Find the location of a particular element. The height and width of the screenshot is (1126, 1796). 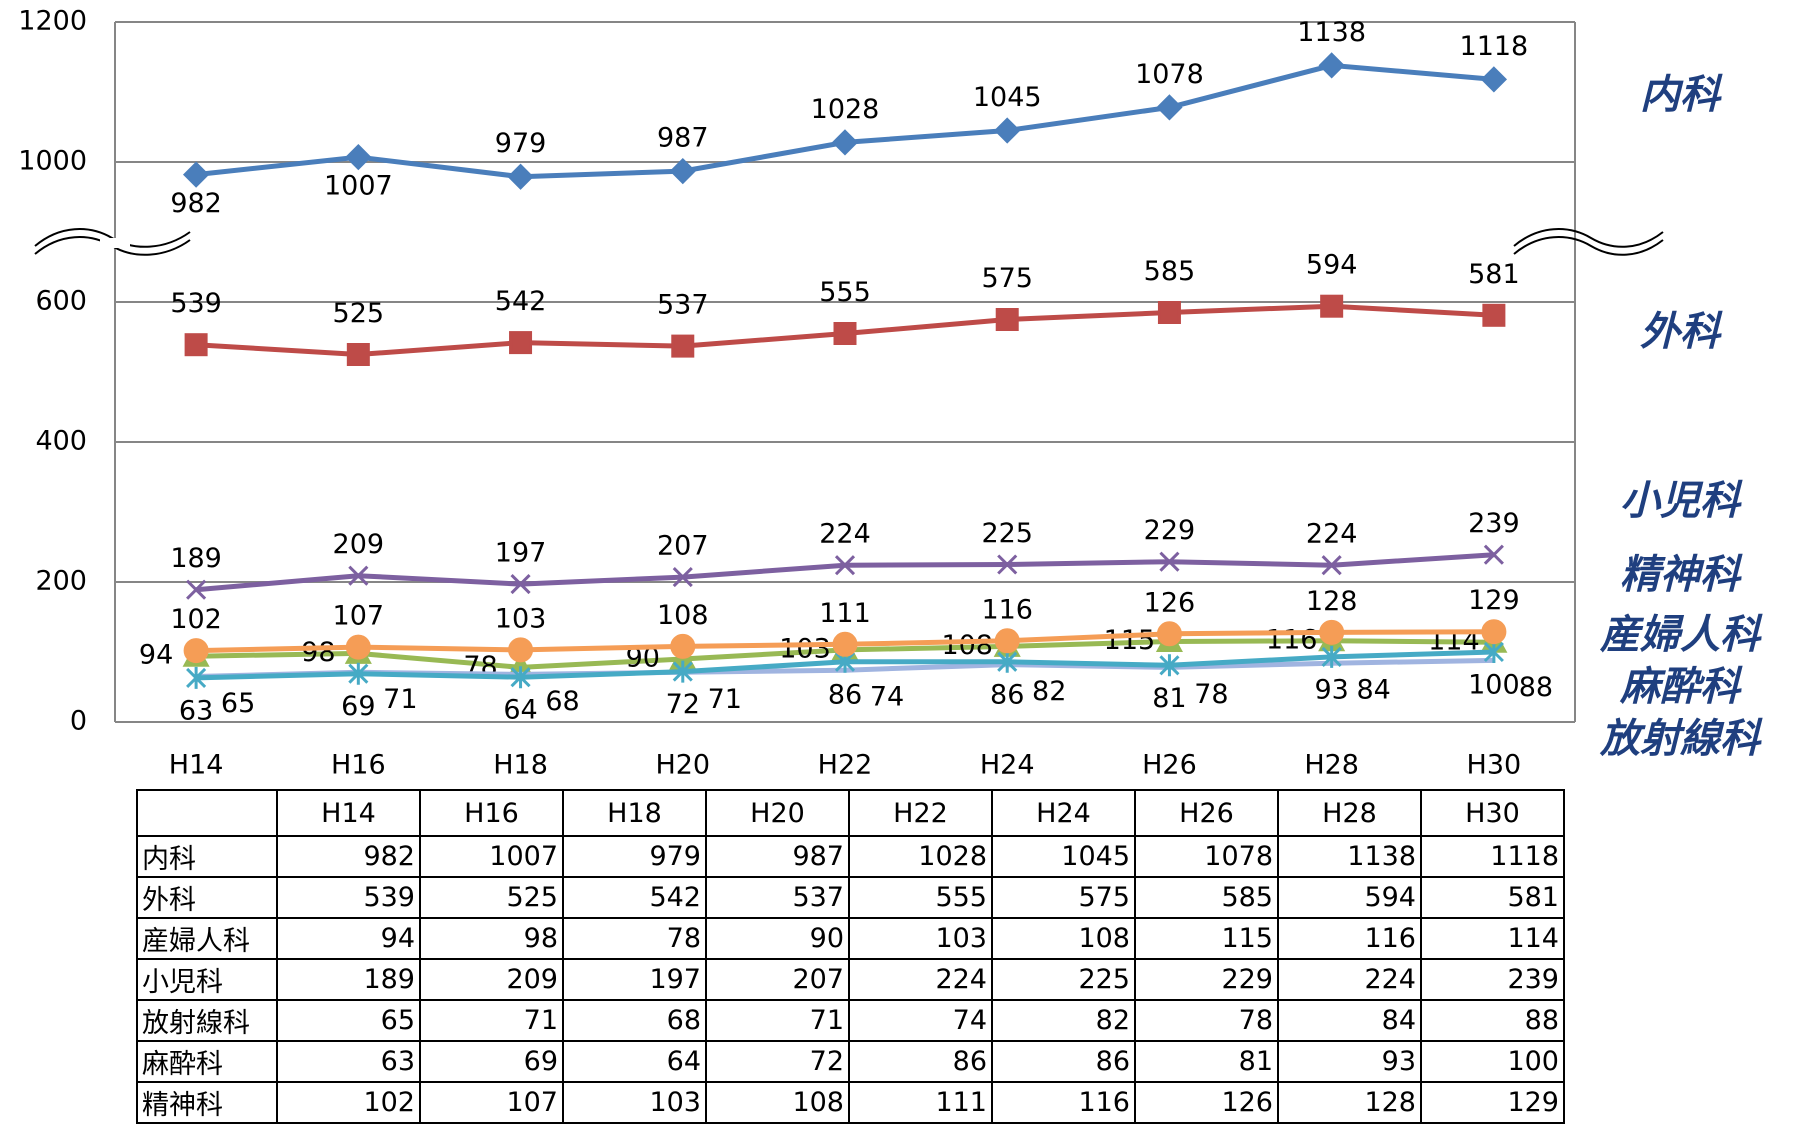

data-label: 71 is located at coordinates (725, 699).